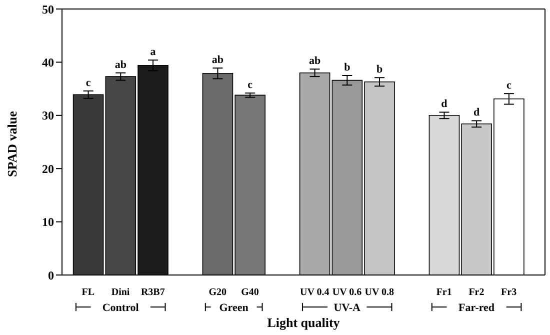 The image size is (550, 335). Describe the element at coordinates (48, 9) in the screenshot. I see `y-tick-label: 50` at that location.